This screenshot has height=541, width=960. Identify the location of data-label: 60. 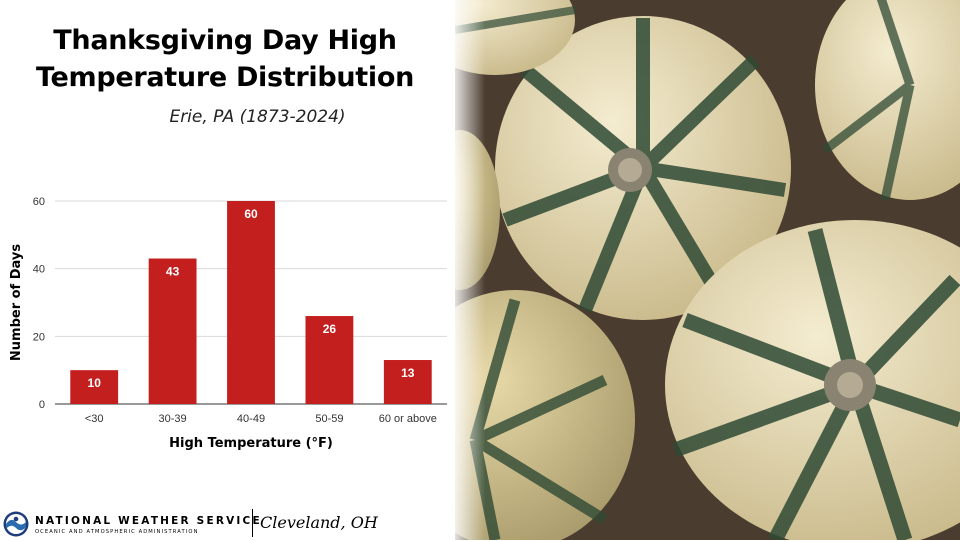
(251, 214).